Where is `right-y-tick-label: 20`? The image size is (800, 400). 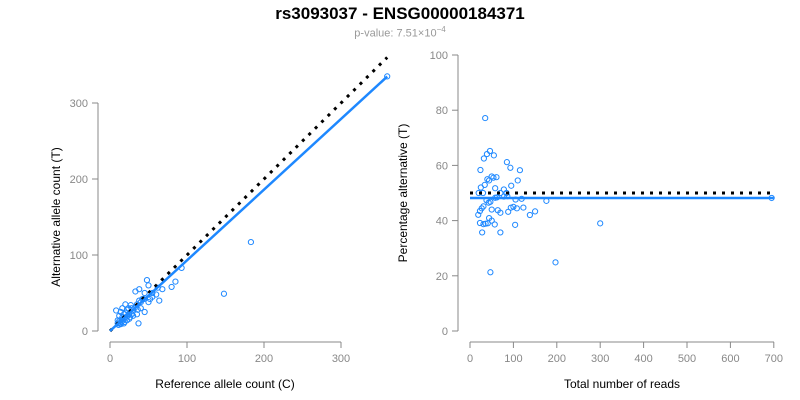
right-y-tick-label: 20 is located at coordinates (442, 277).